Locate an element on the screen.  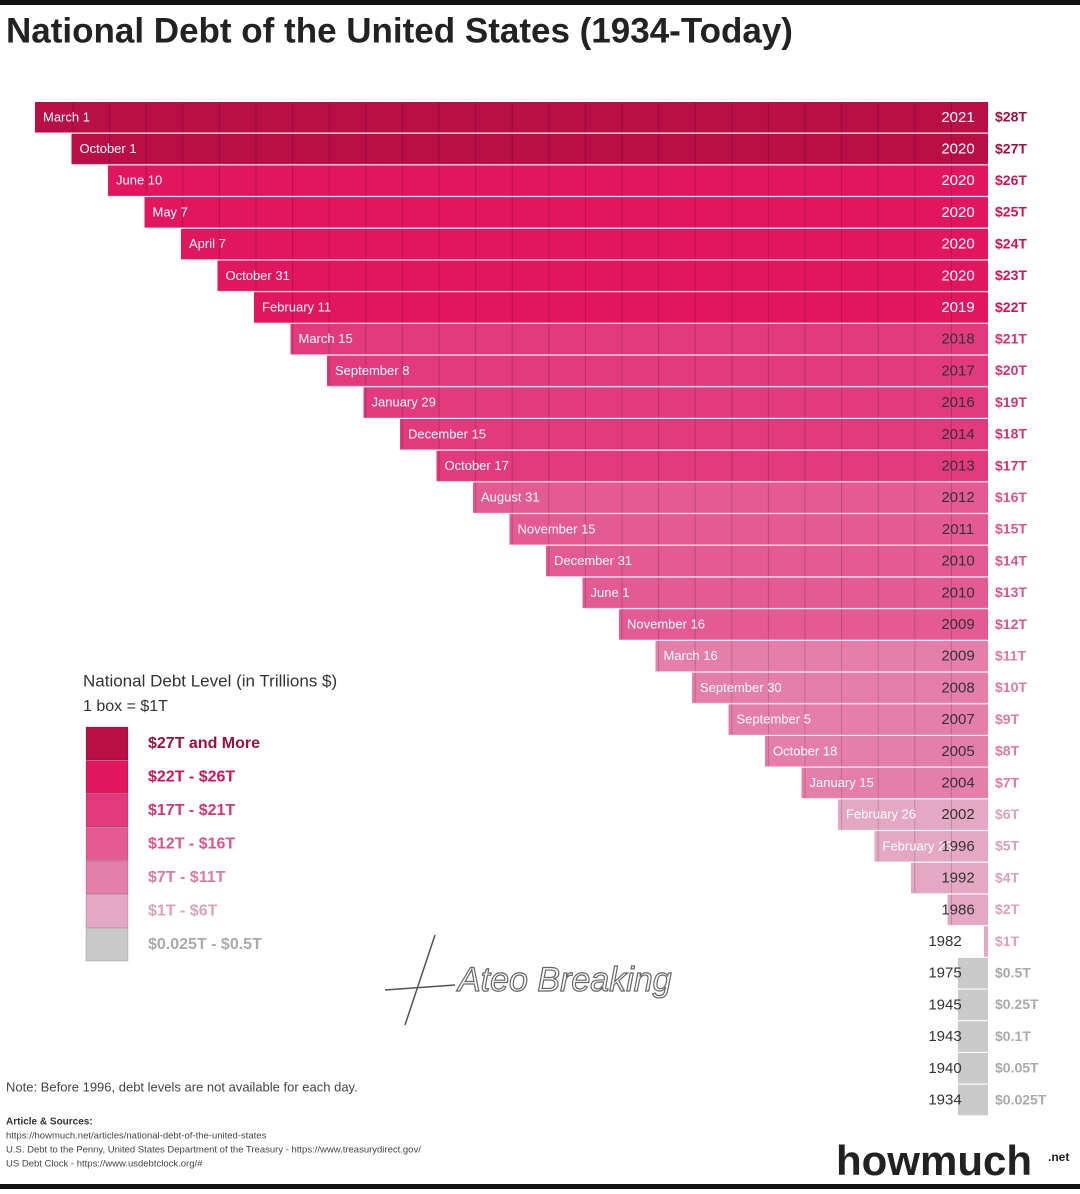
top-border is located at coordinates (540, 2).